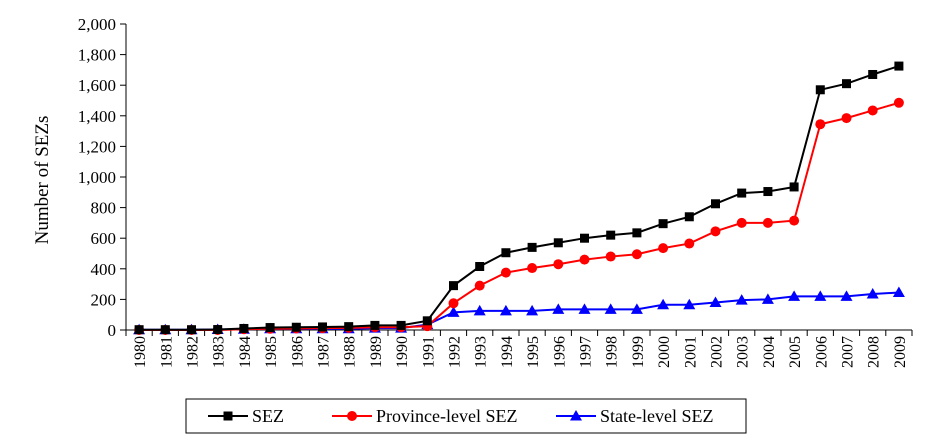 This screenshot has width=936, height=444. I want to click on x-tick-label: 1990, so click(402, 352).